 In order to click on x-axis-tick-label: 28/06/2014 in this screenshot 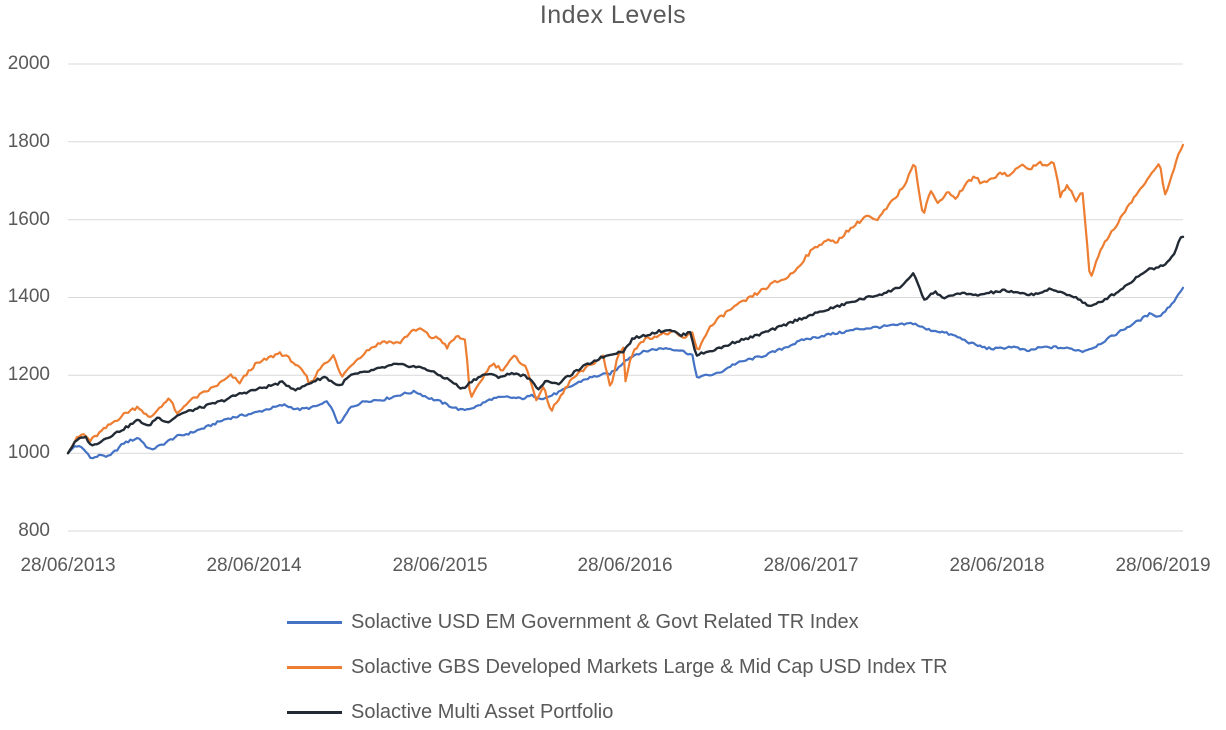, I will do `click(254, 565)`.